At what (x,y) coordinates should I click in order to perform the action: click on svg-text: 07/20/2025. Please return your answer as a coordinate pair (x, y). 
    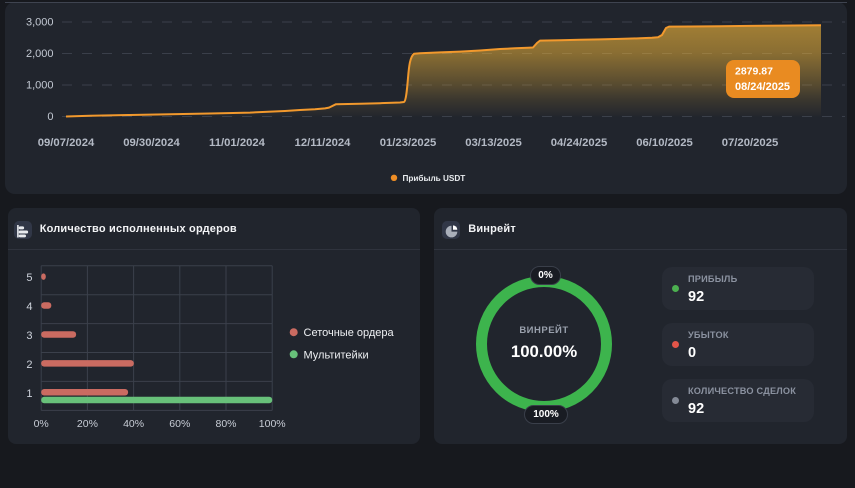
    Looking at the image, I should click on (750, 143).